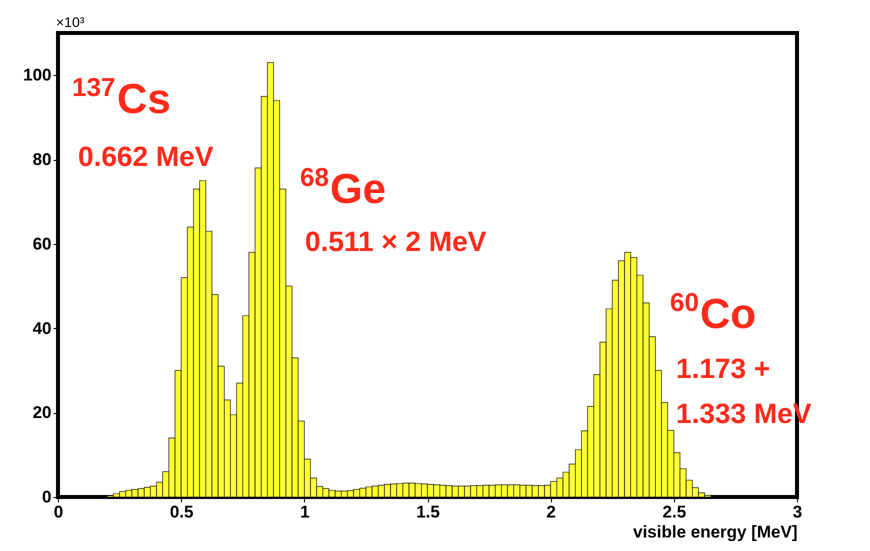  I want to click on x-axis-title: visible energy [MeV], so click(715, 532).